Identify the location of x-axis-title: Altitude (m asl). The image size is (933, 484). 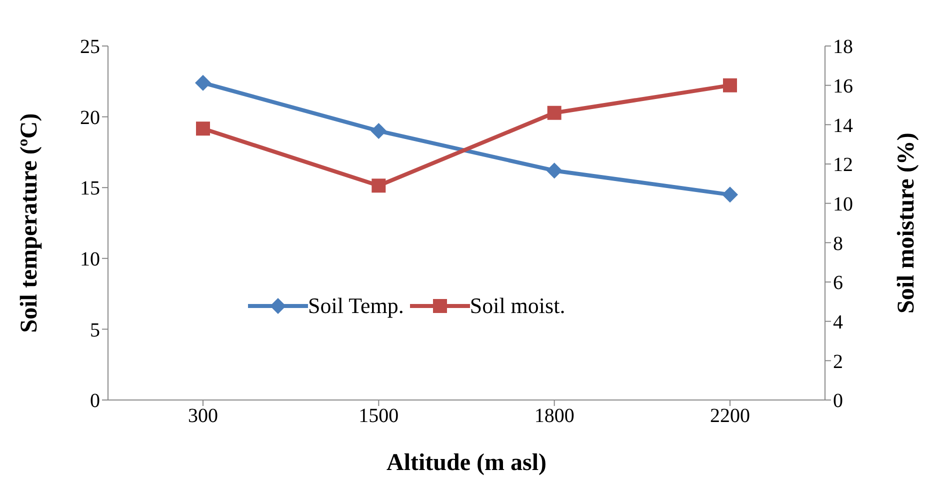
(466, 463).